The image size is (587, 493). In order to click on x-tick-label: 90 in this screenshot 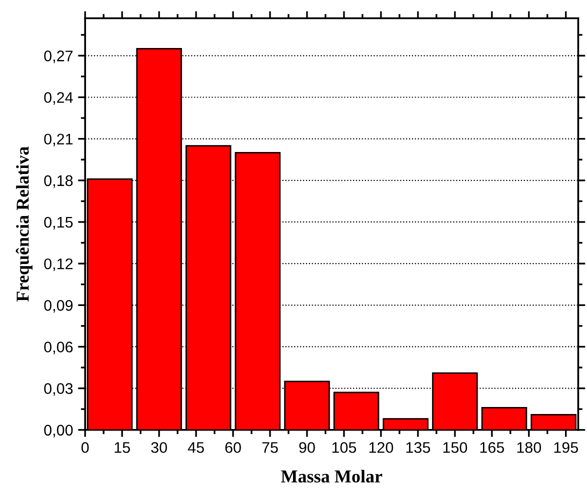, I will do `click(307, 447)`.